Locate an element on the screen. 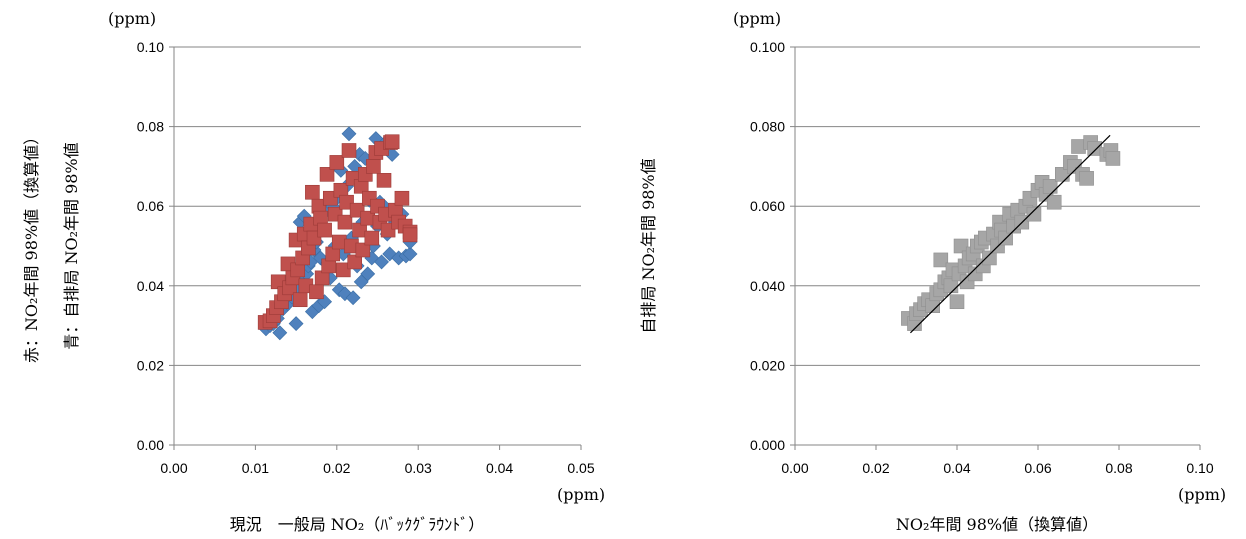 The width and height of the screenshot is (1246, 539). y-tick-label: 0.040 is located at coordinates (767, 286).